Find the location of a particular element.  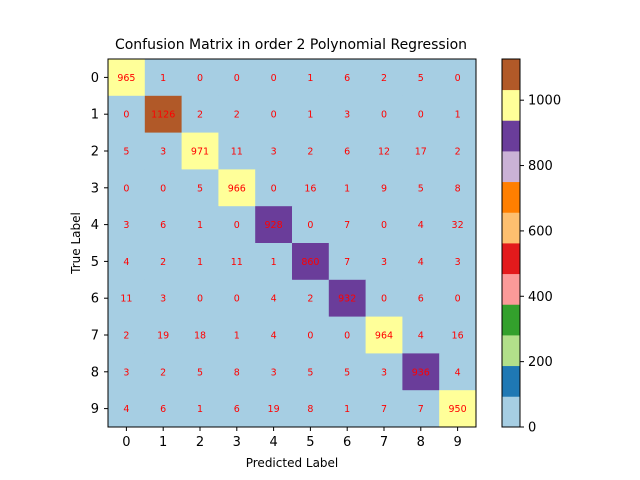

cell-value-label-7-5: 0 is located at coordinates (310, 336).